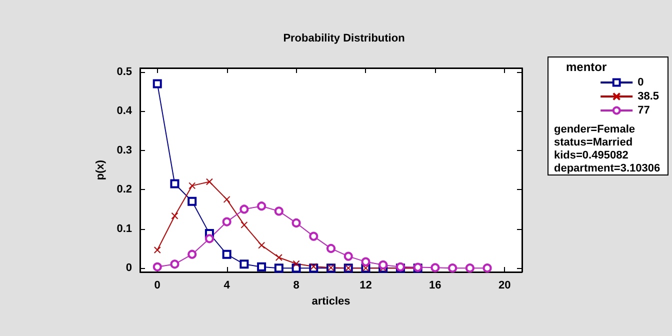 The height and width of the screenshot is (336, 672). What do you see at coordinates (129, 268) in the screenshot?
I see `y-tick-label: 0` at bounding box center [129, 268].